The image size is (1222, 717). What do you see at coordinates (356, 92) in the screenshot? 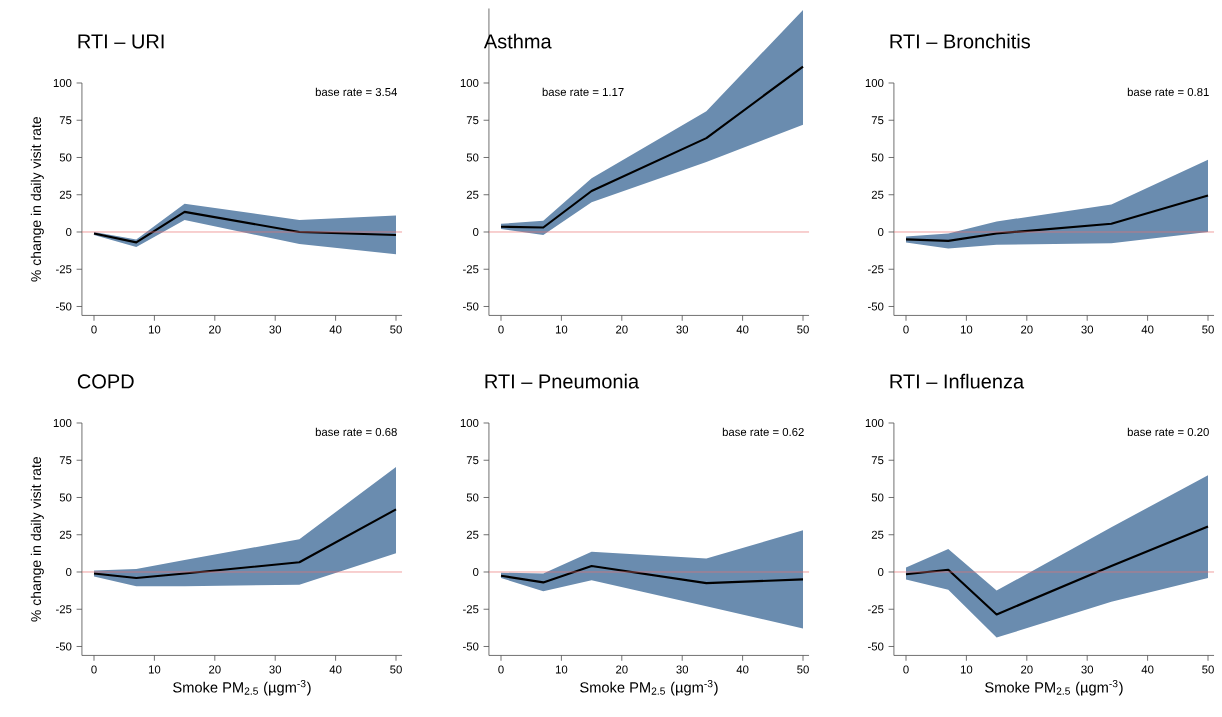
I see `annotation: base rate = 3.54` at bounding box center [356, 92].